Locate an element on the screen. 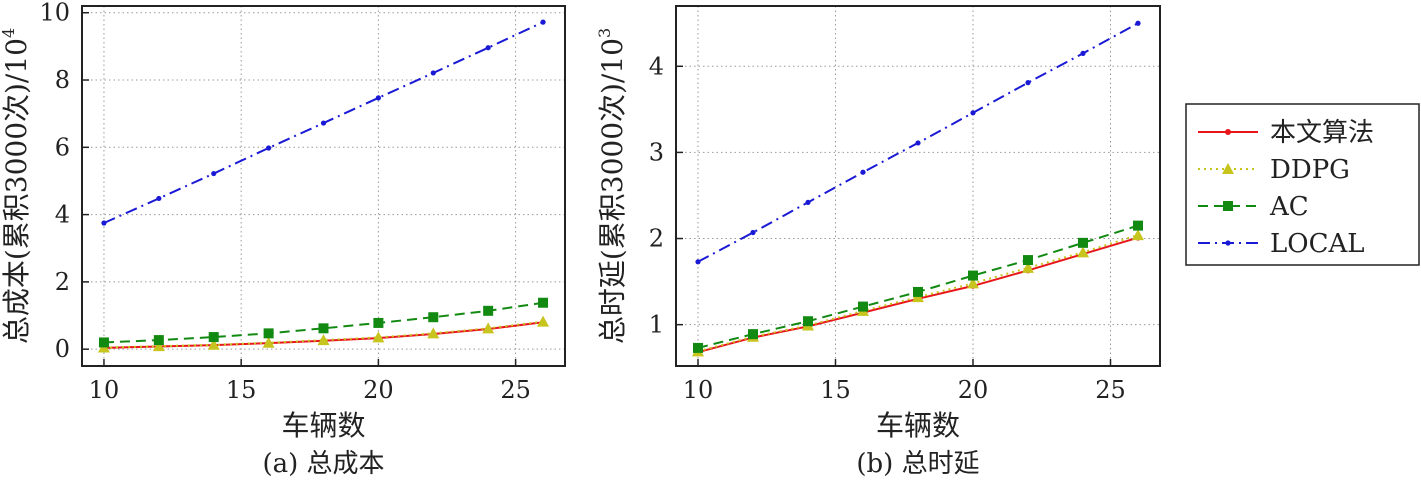  y-tick-label: 0 is located at coordinates (62, 349).